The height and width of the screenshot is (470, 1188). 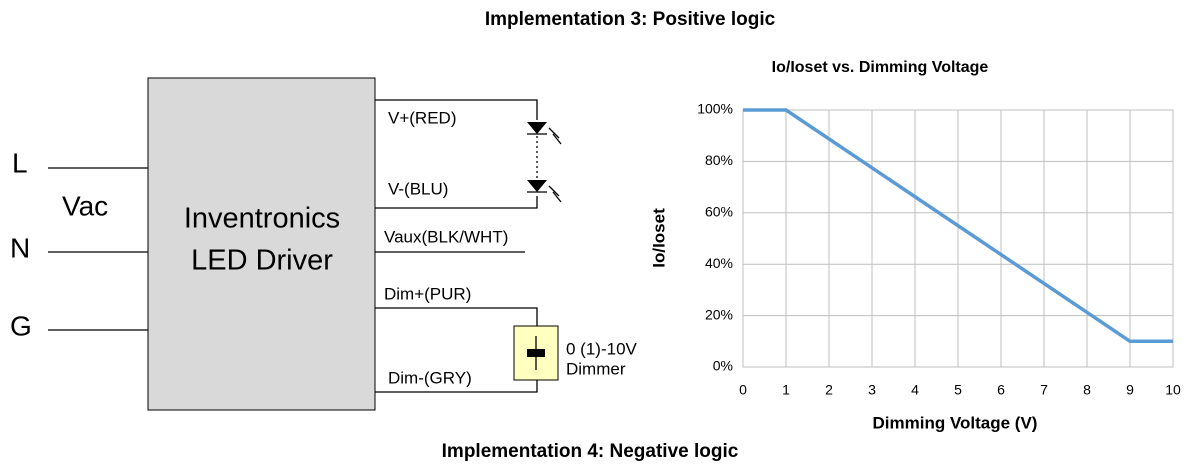 What do you see at coordinates (262, 261) in the screenshot?
I see `driver-label: LED Driver` at bounding box center [262, 261].